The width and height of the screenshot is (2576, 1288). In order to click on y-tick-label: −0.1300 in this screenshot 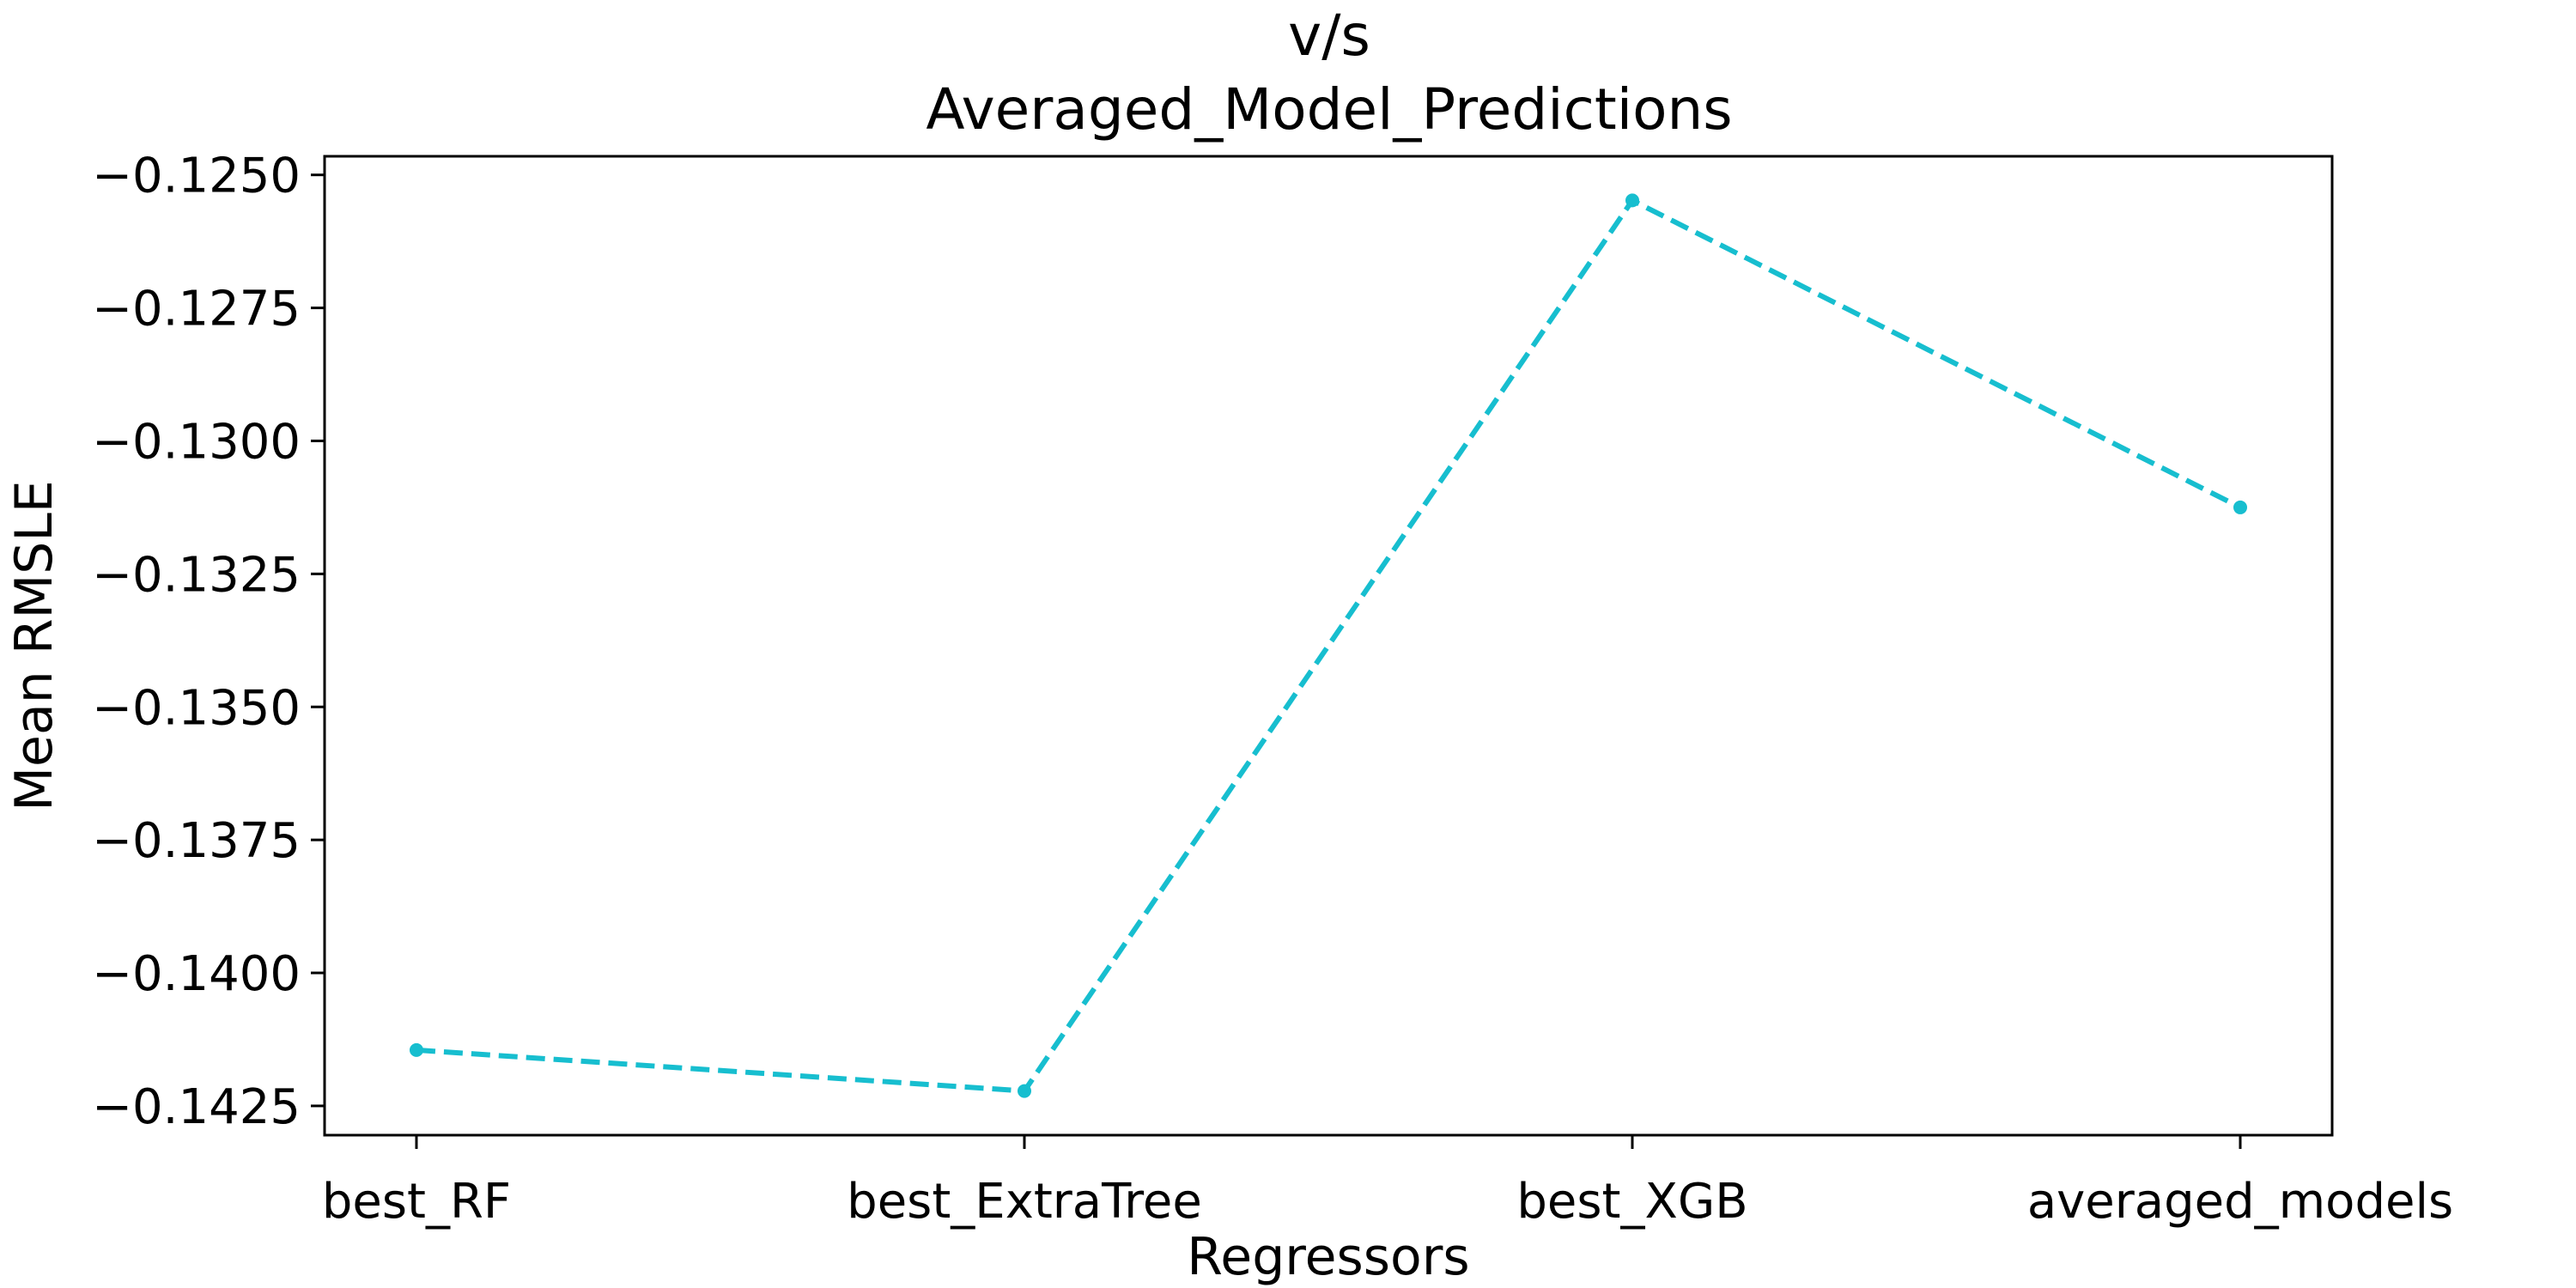, I will do `click(197, 442)`.